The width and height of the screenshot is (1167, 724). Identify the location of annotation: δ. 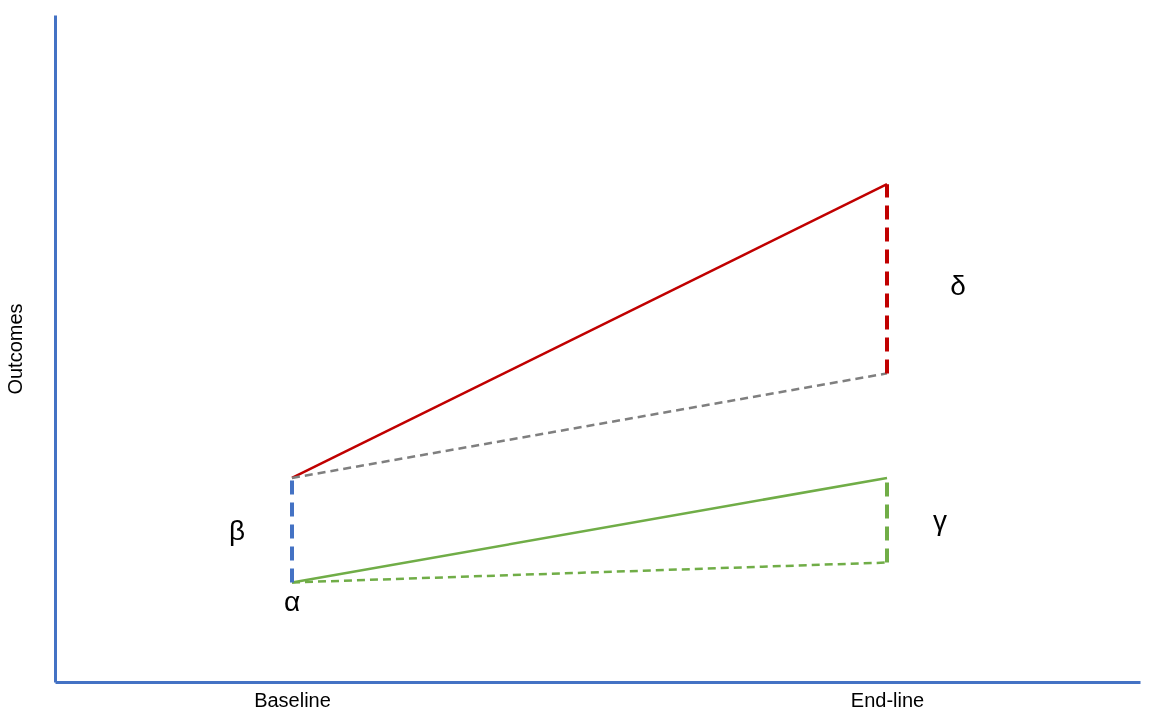
(958, 285).